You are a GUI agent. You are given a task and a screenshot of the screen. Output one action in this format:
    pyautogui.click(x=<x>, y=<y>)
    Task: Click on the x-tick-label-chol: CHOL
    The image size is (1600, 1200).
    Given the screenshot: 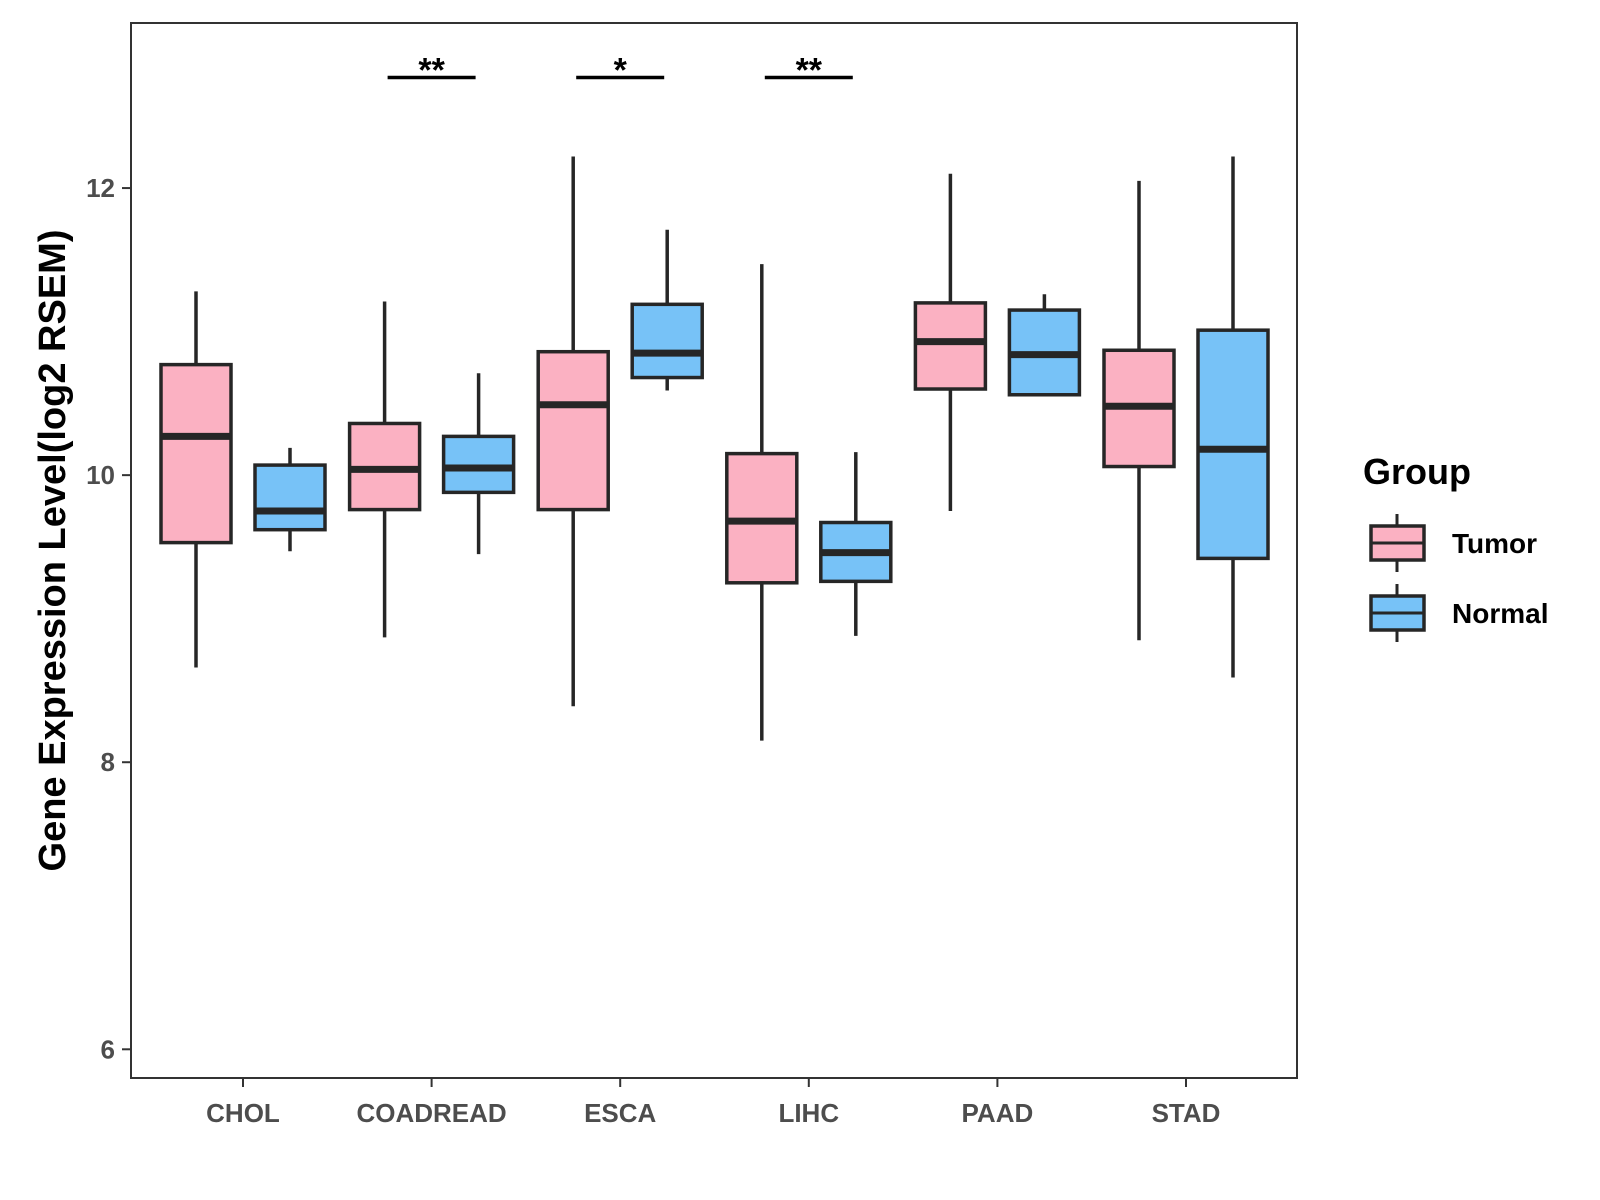 What is the action you would take?
    pyautogui.click(x=243, y=1113)
    